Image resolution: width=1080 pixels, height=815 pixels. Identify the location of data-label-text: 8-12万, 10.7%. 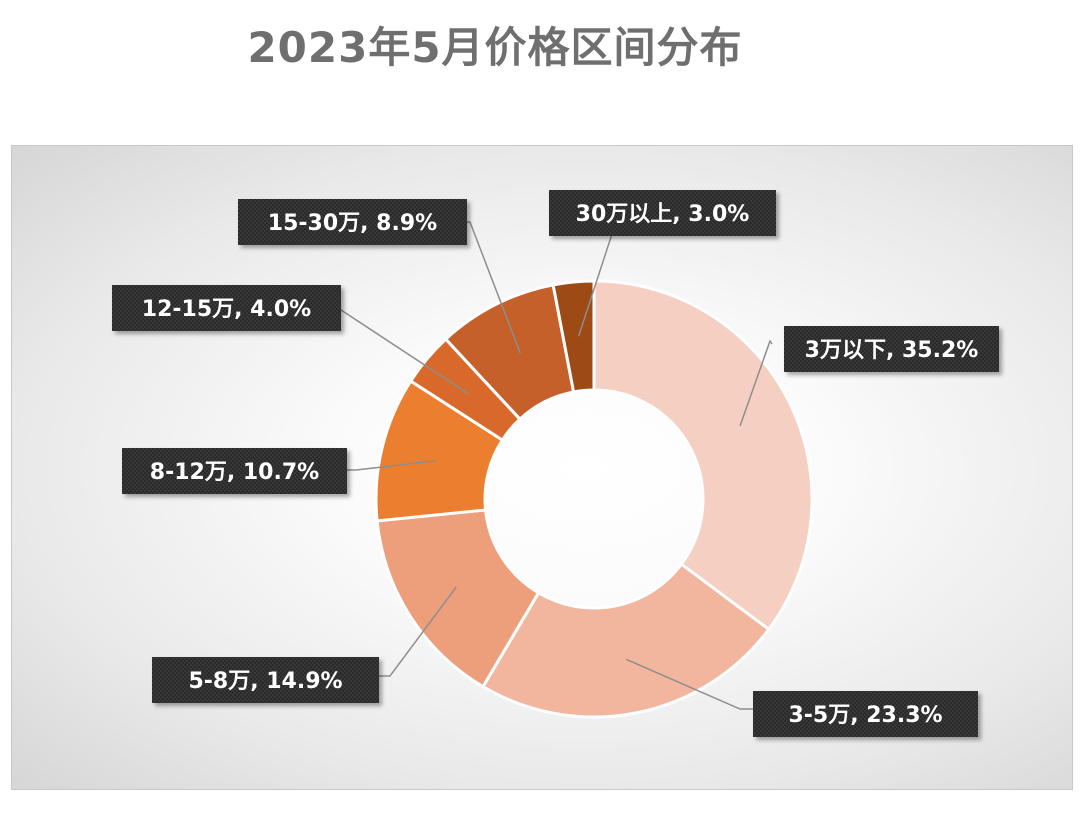
(234, 472).